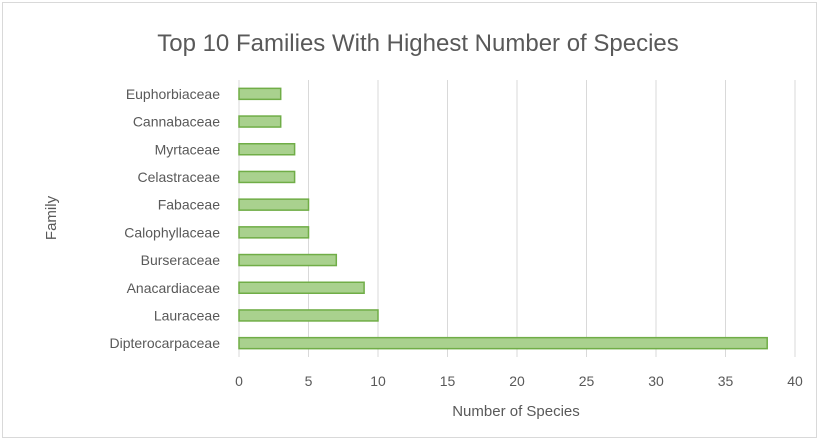  Describe the element at coordinates (174, 288) in the screenshot. I see `y-tick-label: Anacardiaceae` at that location.